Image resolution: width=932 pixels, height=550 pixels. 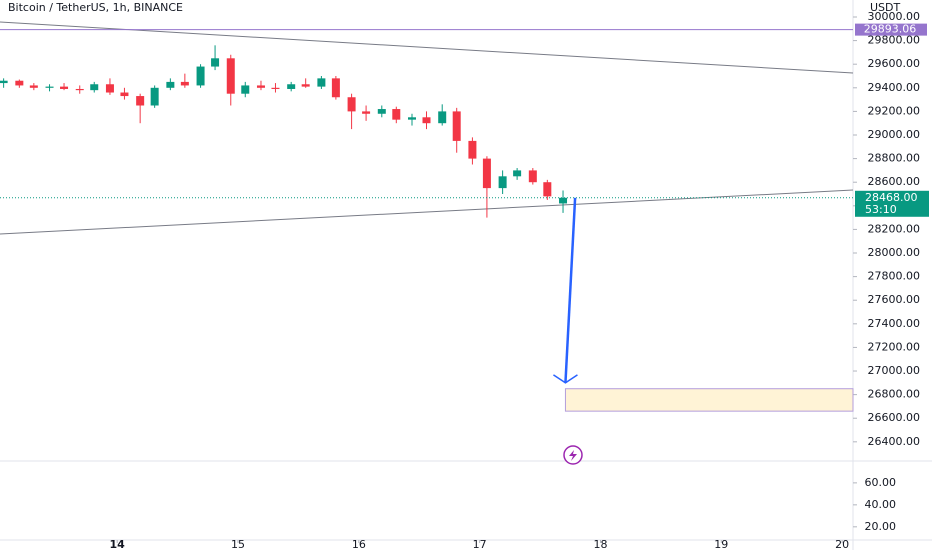 I want to click on y-tick-label: 27600.00, so click(x=894, y=299).